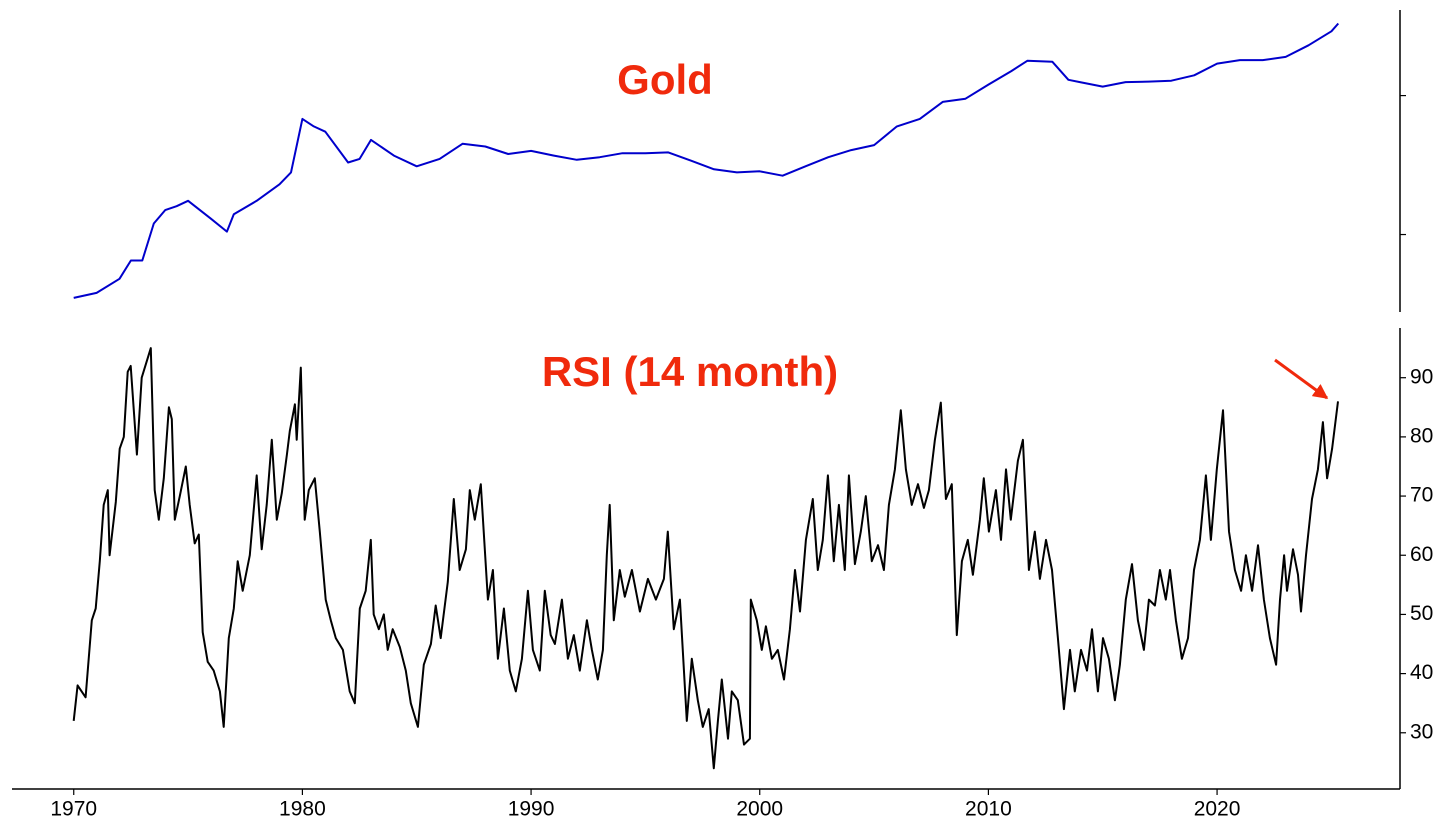  Describe the element at coordinates (1421, 613) in the screenshot. I see `y-tick-label: 50` at that location.